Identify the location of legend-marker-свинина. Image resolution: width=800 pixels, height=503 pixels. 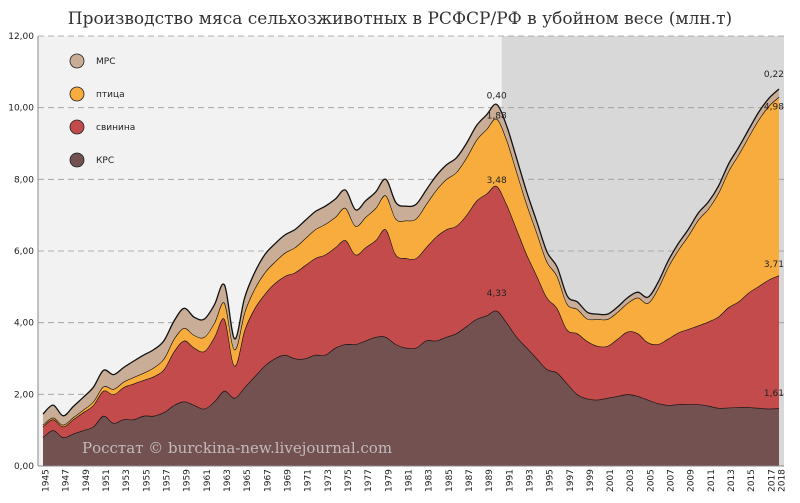
(77, 127).